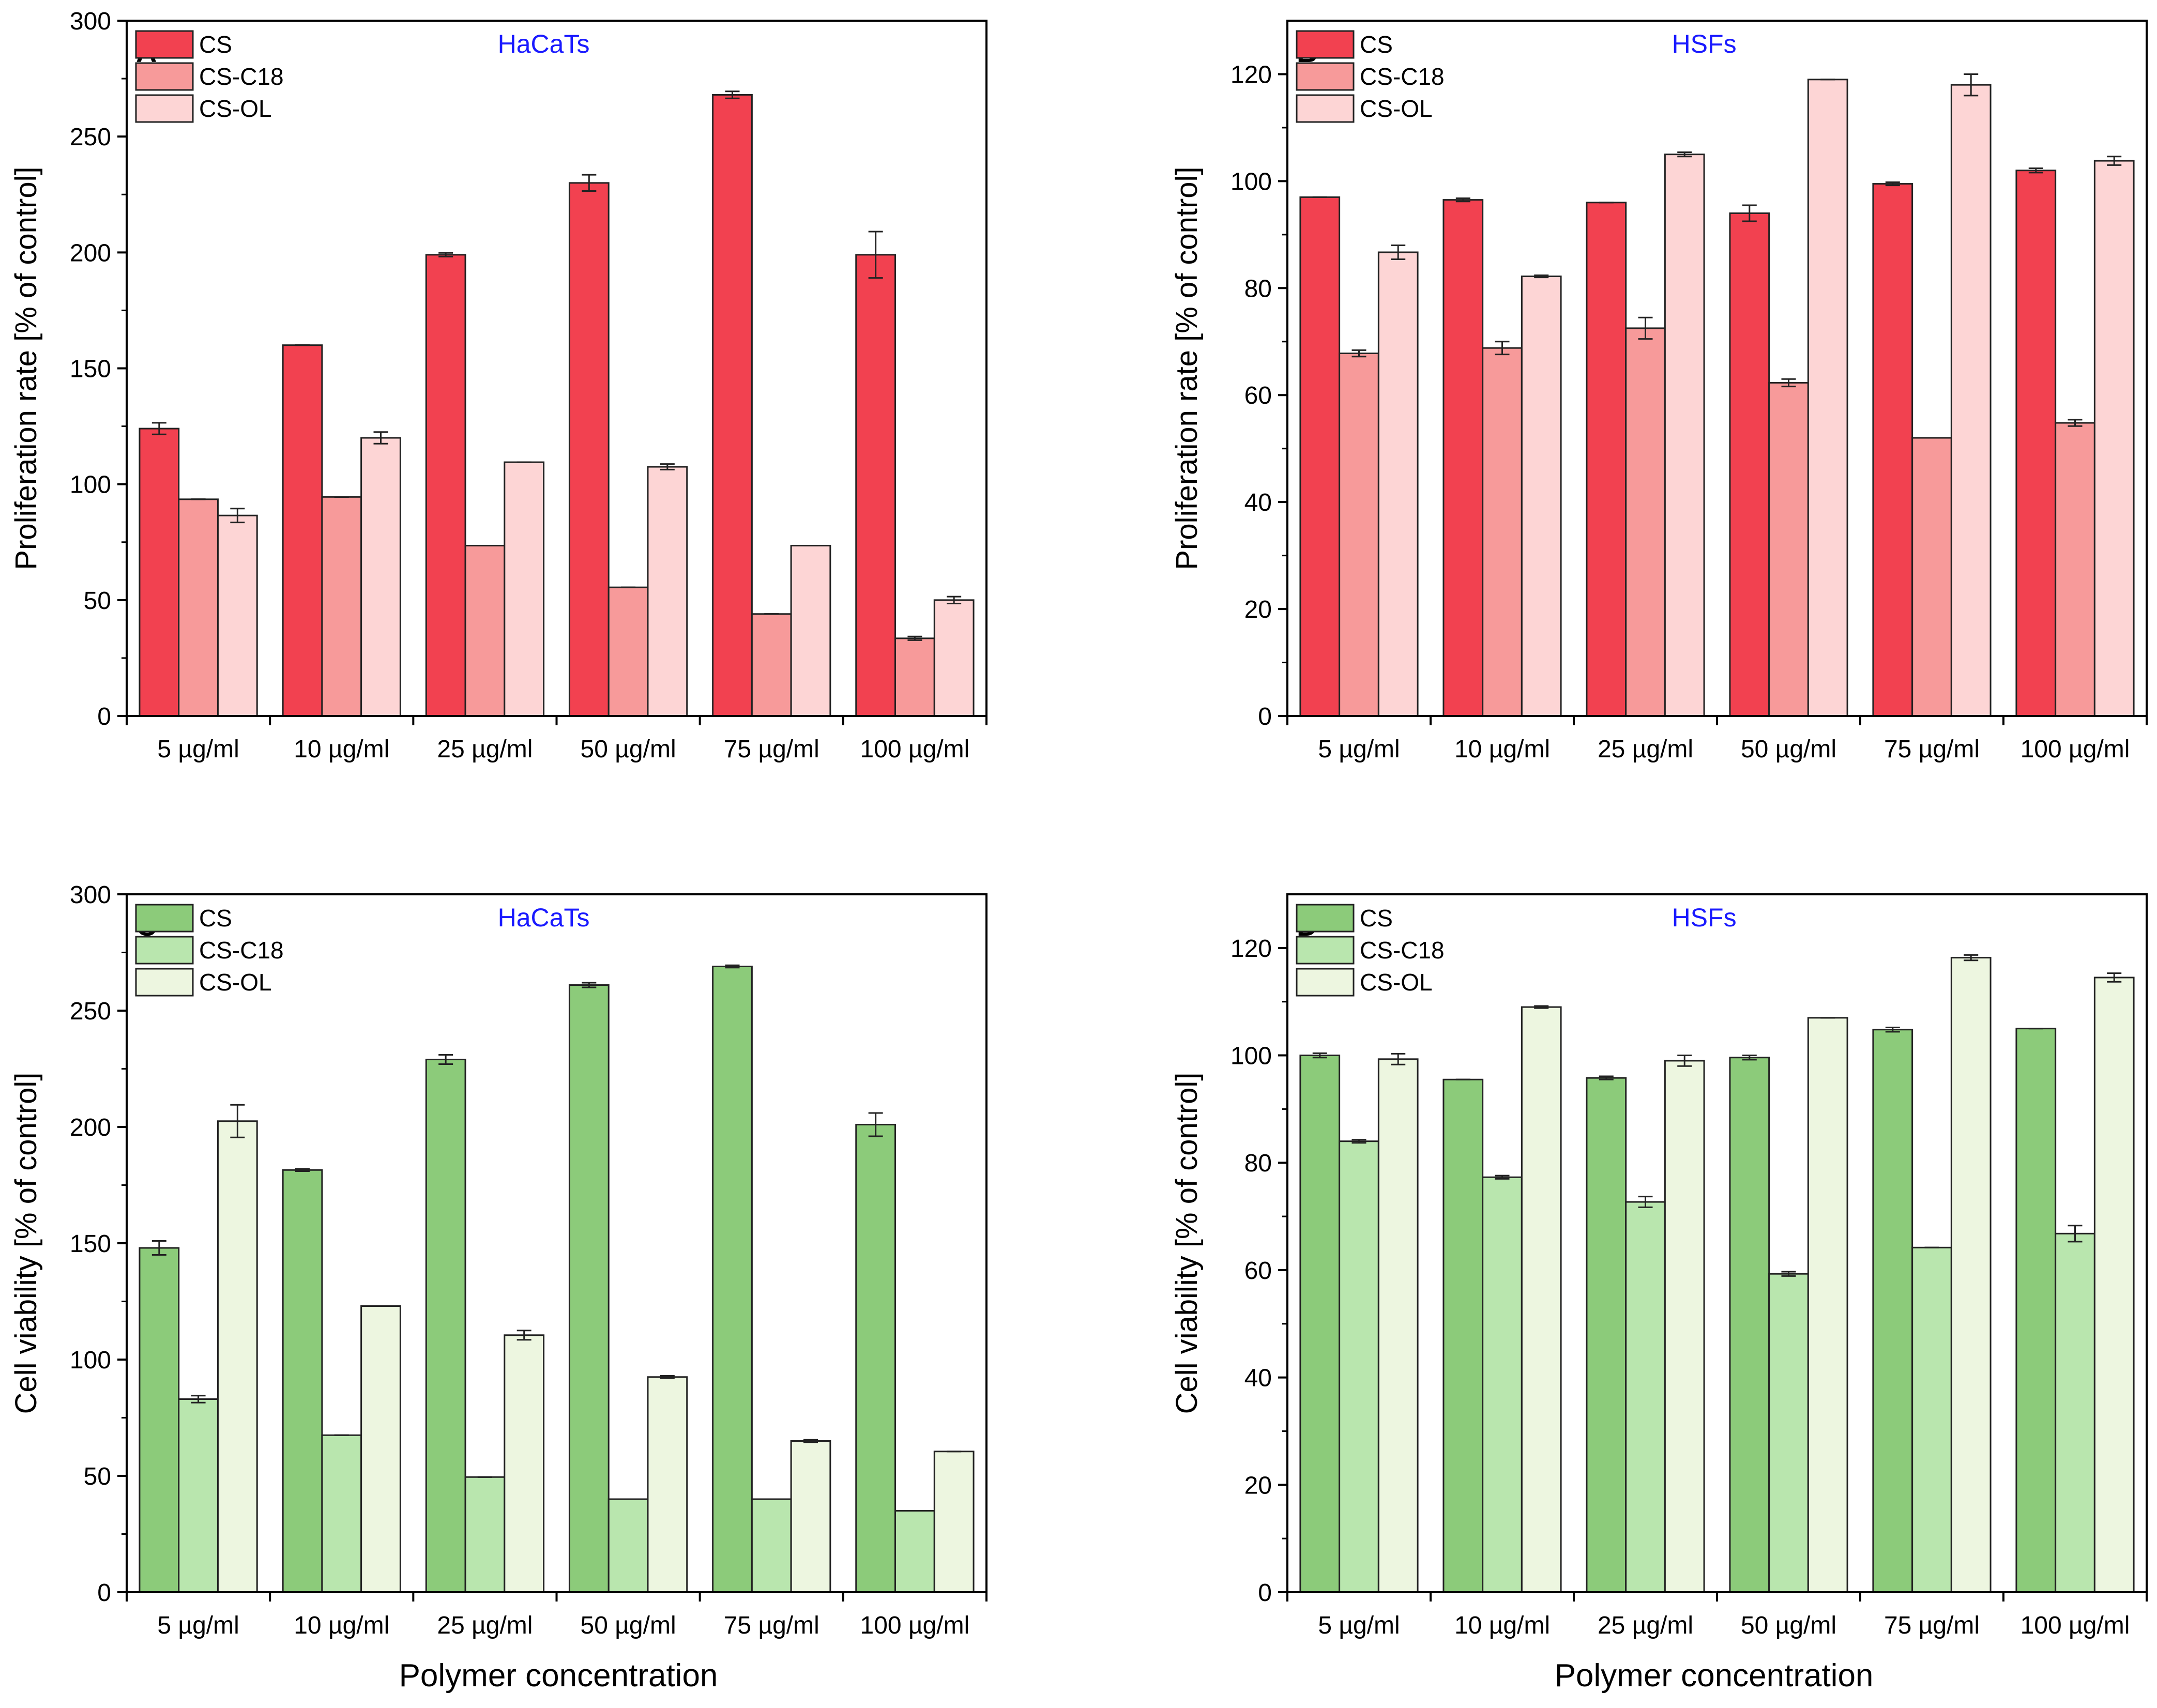 The height and width of the screenshot is (1708, 2157). I want to click on y-tick-label: 80, so click(1258, 1163).